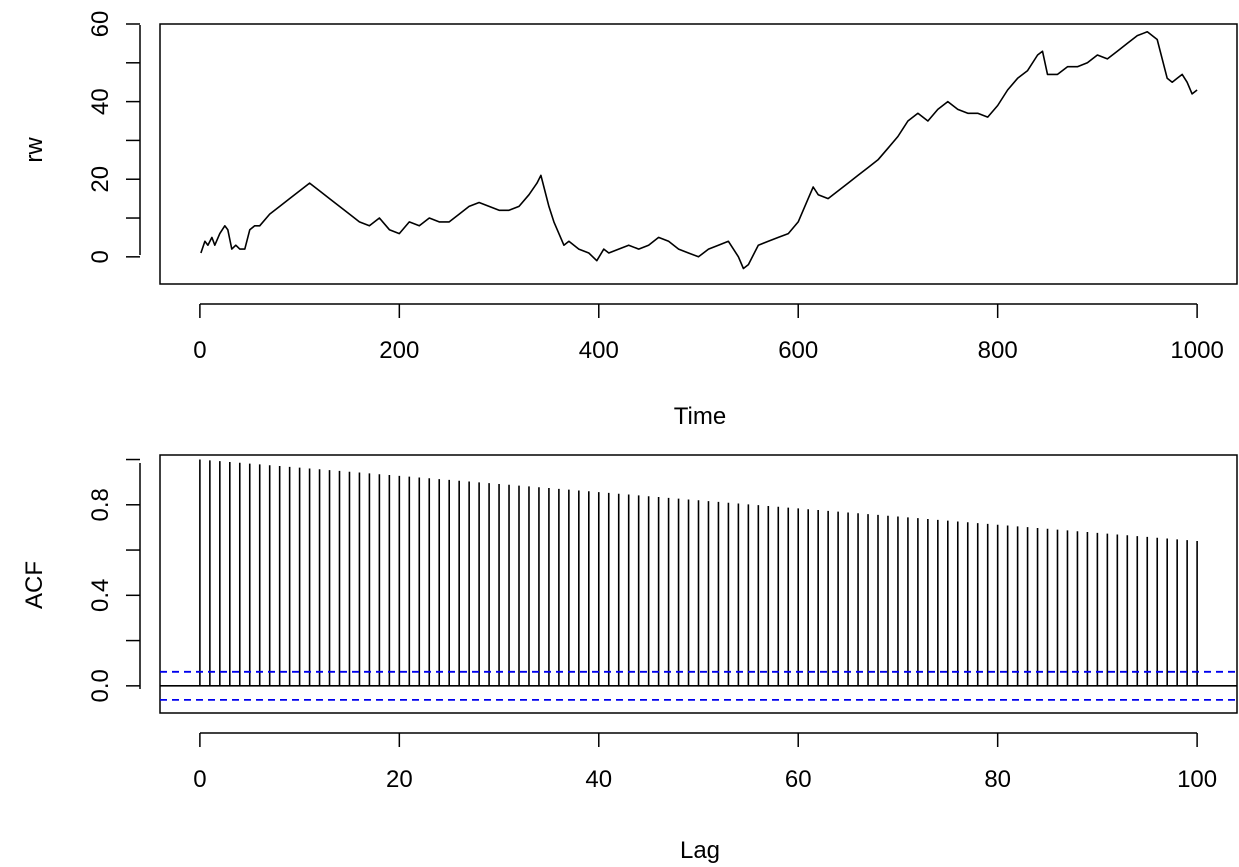  What do you see at coordinates (100, 179) in the screenshot?
I see `y-tick-label: 20` at bounding box center [100, 179].